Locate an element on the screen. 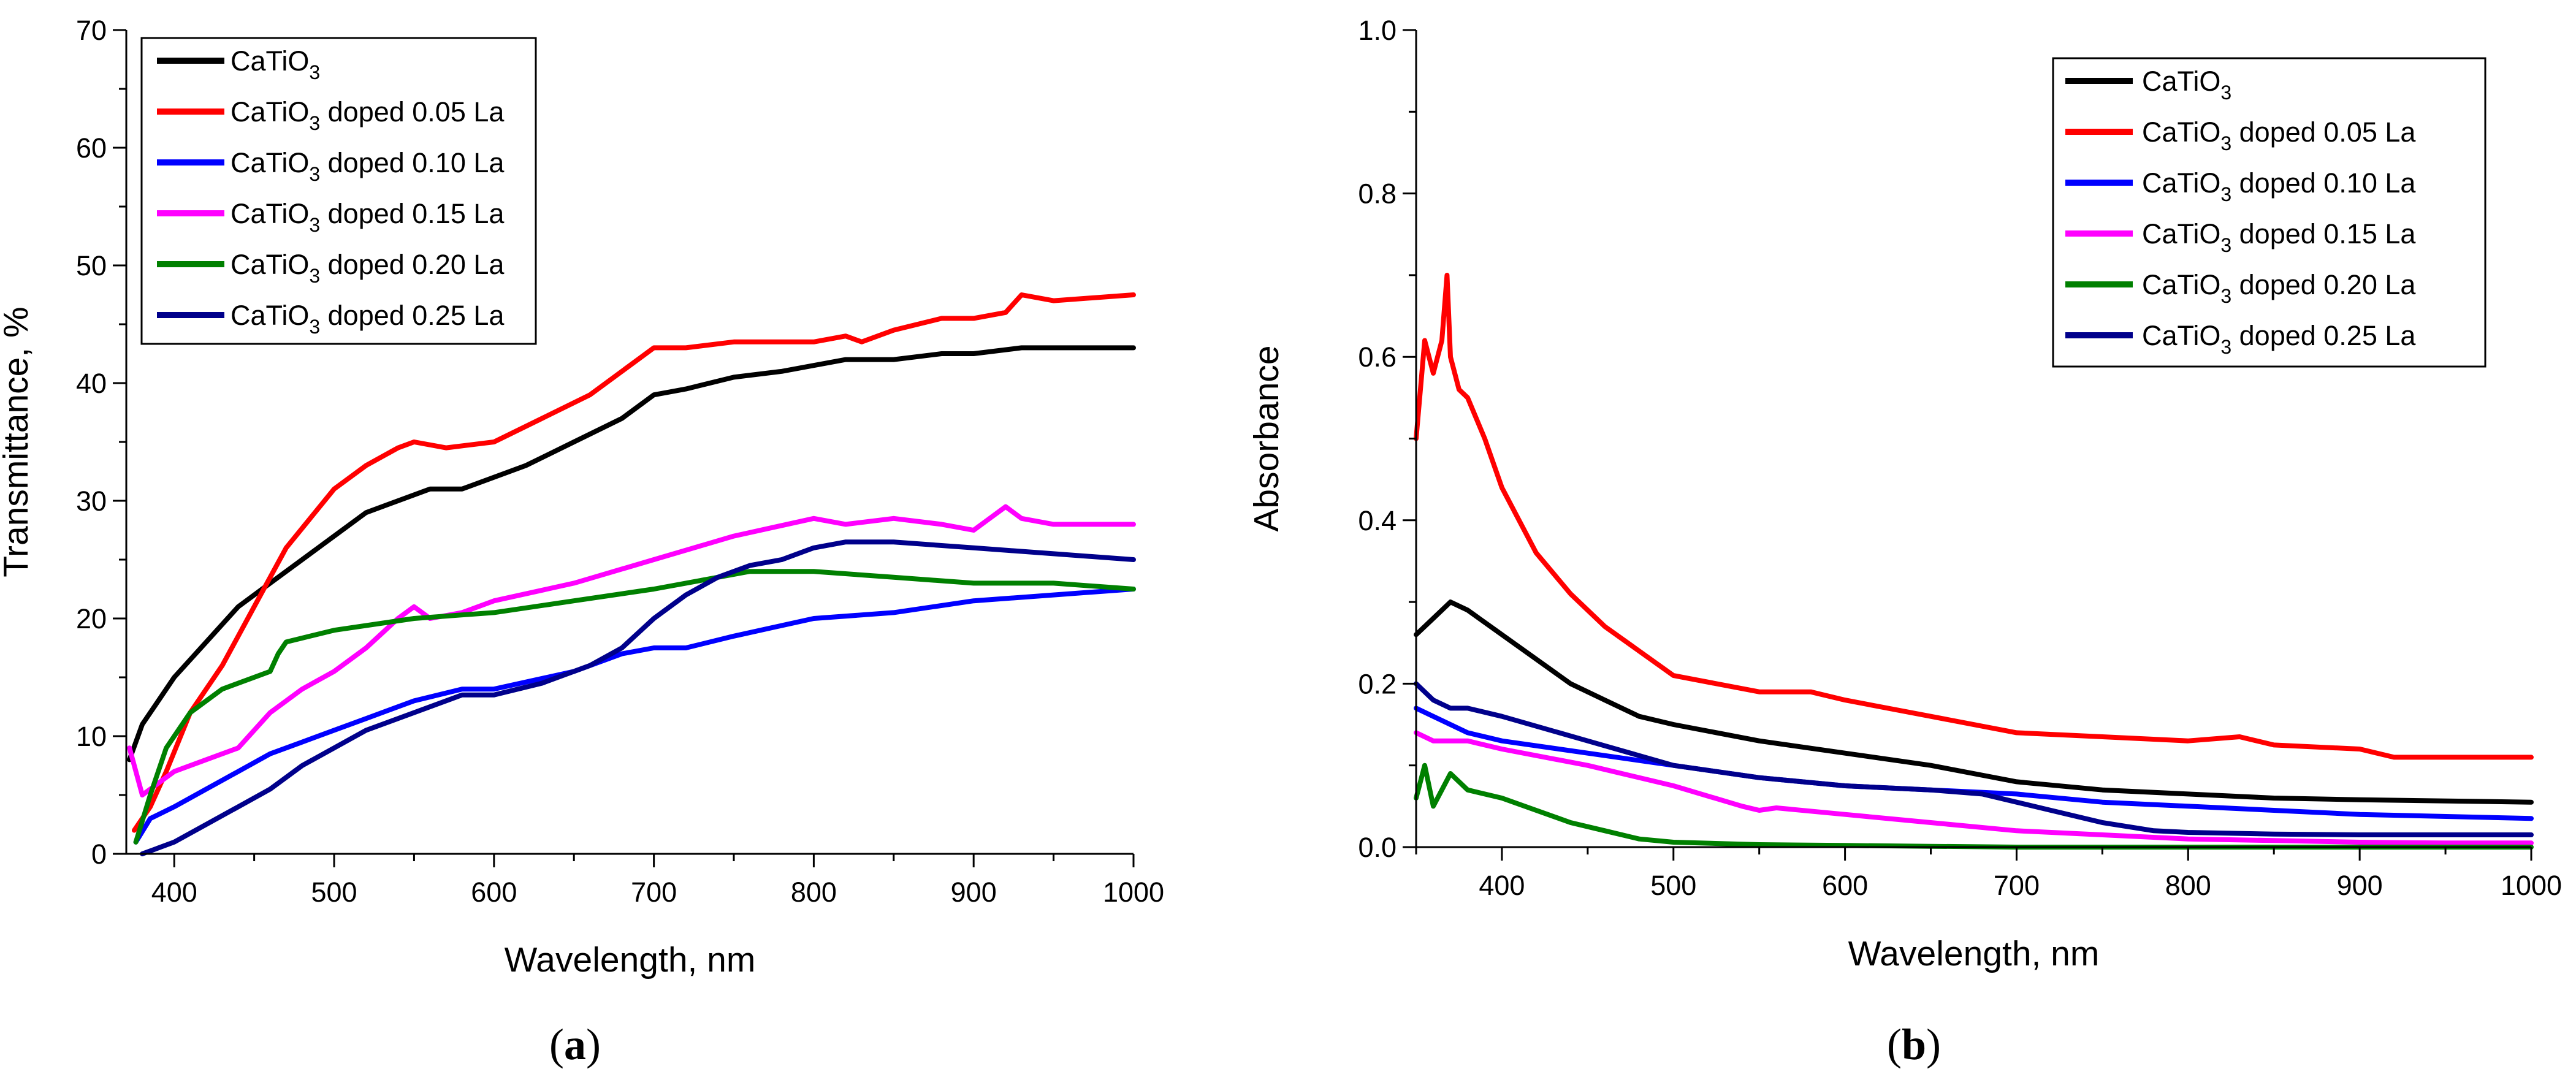  y-tick-label: 0.4 is located at coordinates (1377, 520).